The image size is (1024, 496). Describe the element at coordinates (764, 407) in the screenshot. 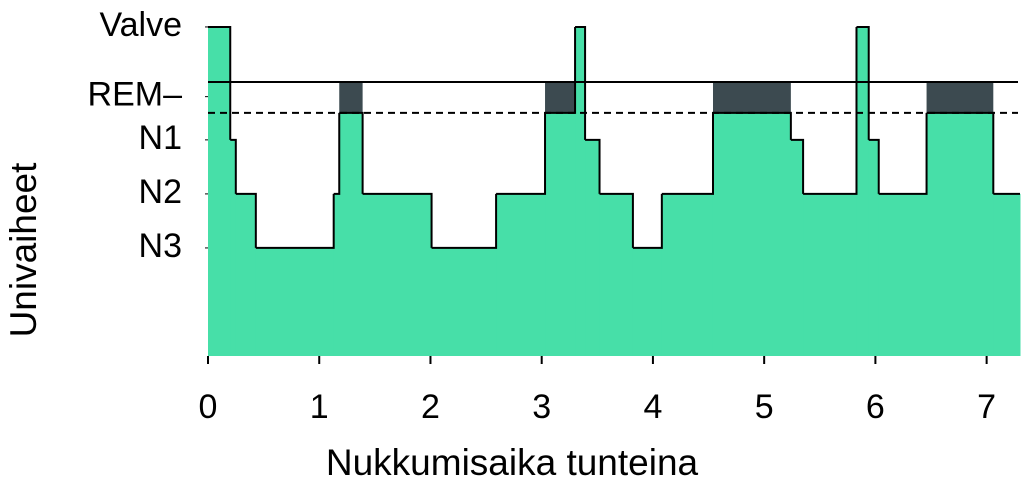

I see `x-tick-label: 5` at that location.